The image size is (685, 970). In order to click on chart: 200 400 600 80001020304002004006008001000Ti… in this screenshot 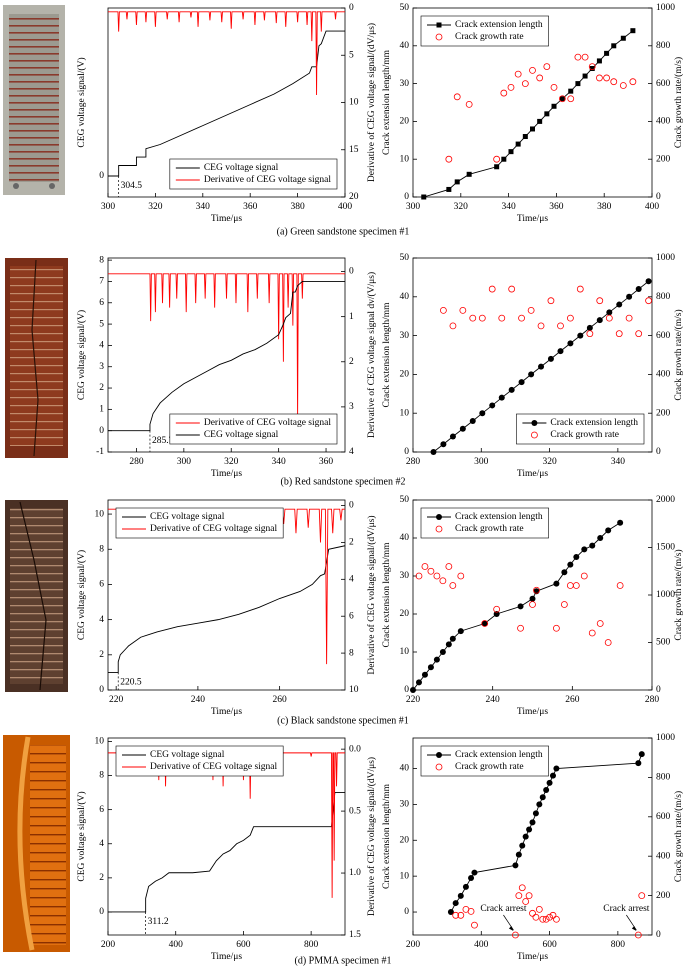, I will do `click(533, 847)`.